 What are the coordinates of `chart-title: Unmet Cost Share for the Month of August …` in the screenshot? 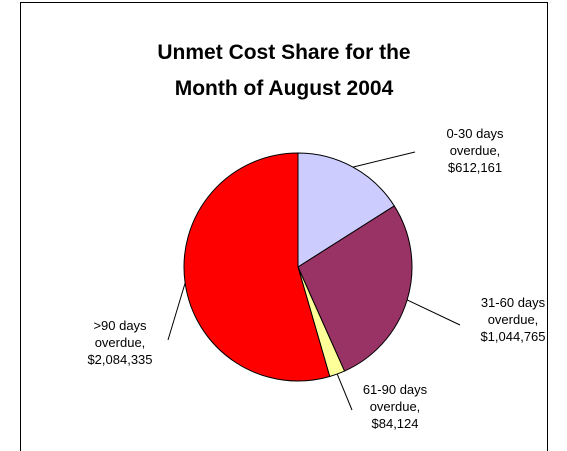 It's located at (283, 70).